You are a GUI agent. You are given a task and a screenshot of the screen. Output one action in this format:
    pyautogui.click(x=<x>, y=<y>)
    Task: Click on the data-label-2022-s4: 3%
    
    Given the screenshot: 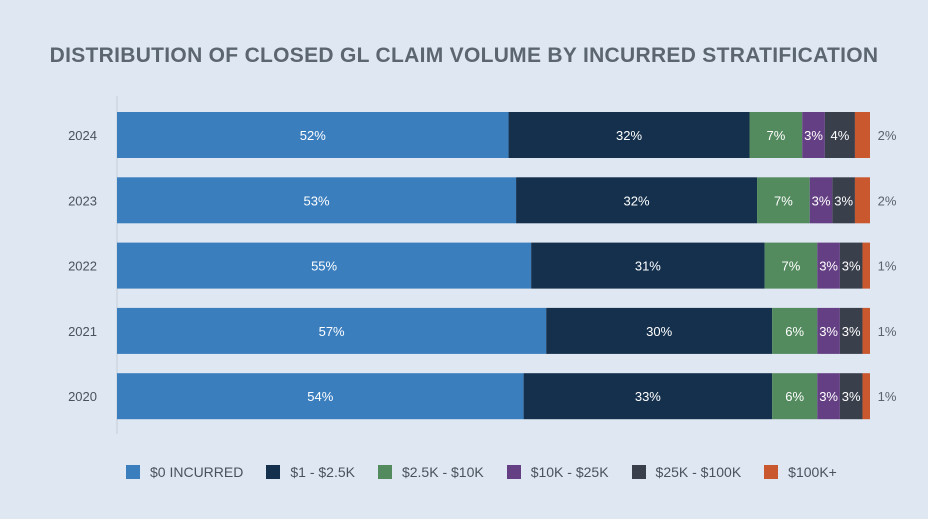 What is the action you would take?
    pyautogui.click(x=851, y=266)
    